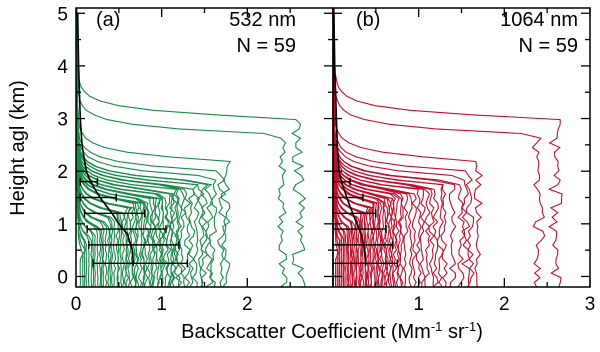  I want to click on x-tick-label: 3, so click(590, 304).